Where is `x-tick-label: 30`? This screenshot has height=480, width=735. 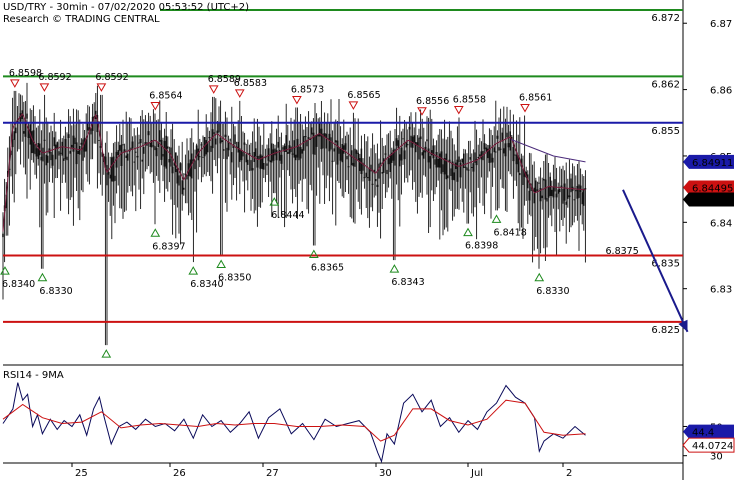
x-tick-label: 30 is located at coordinates (385, 473).